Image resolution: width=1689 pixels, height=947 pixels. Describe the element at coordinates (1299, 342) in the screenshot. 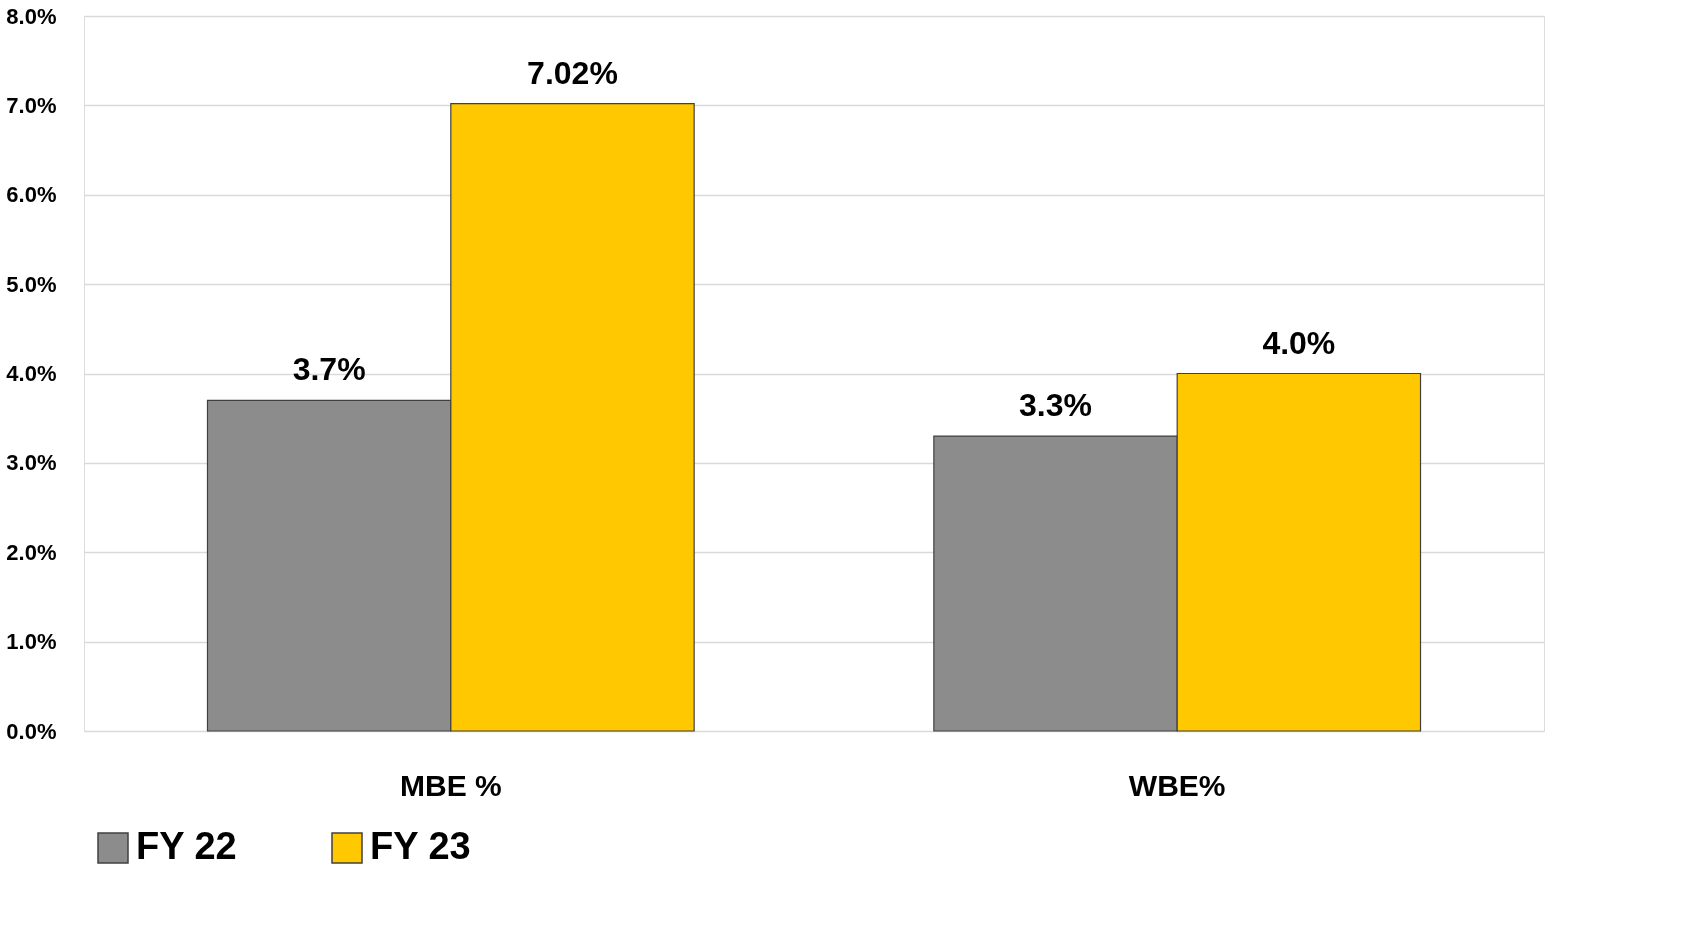

I see `data-label: 4.0%` at that location.